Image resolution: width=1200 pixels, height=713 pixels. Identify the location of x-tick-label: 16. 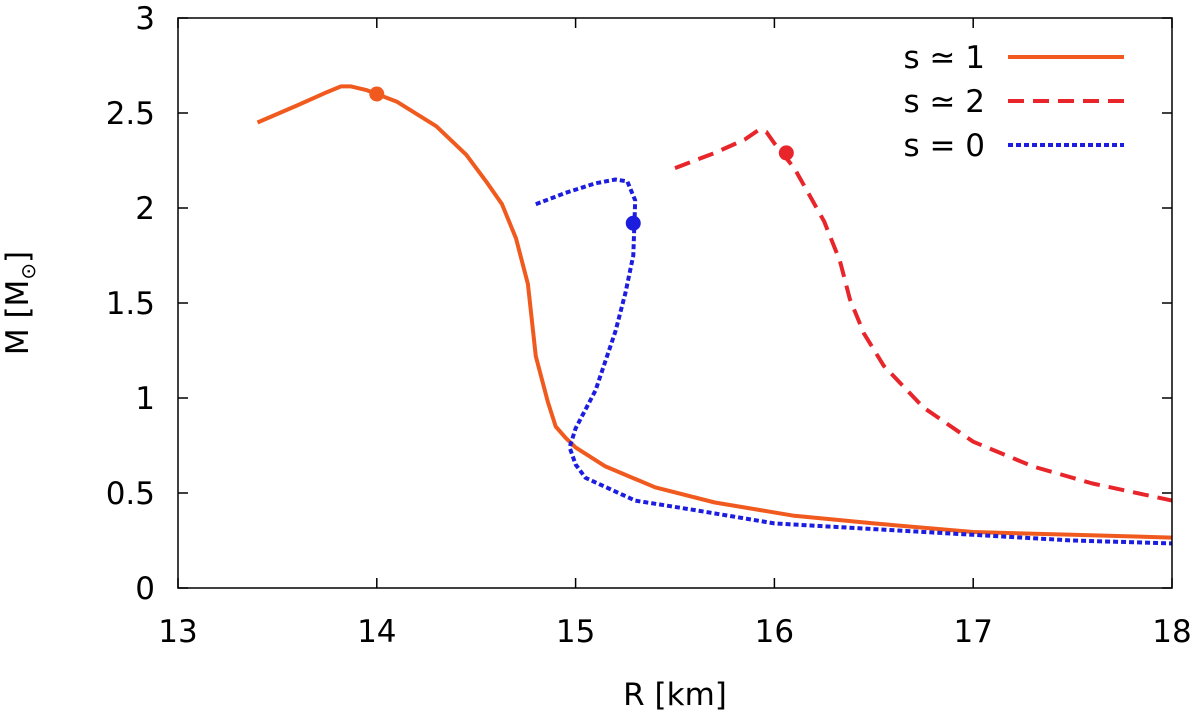
(774, 632).